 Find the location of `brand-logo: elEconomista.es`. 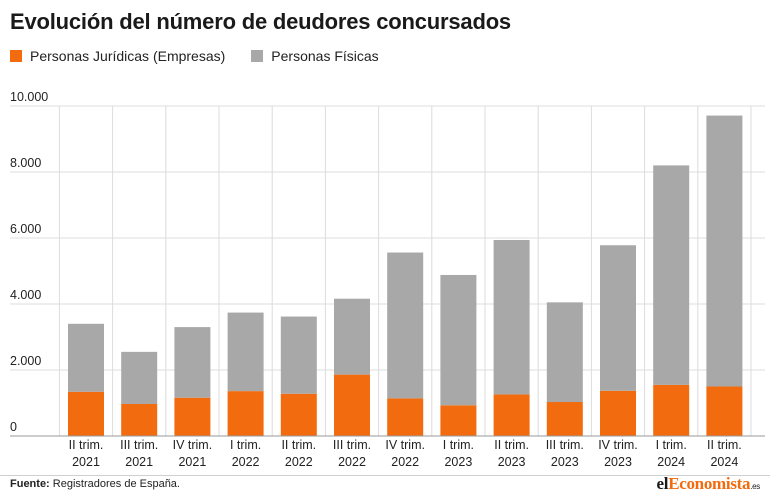

brand-logo: elEconomista.es is located at coordinates (708, 484).